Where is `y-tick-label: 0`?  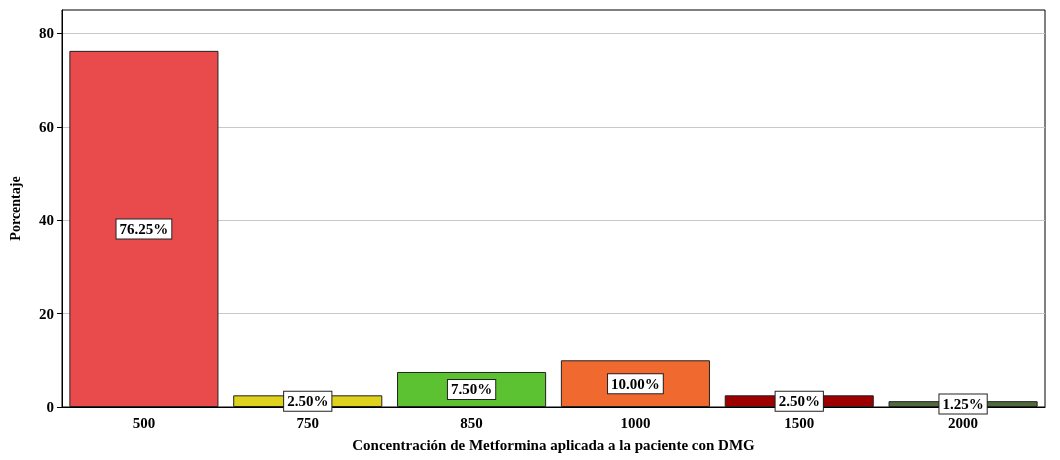
y-tick-label: 0 is located at coordinates (50, 407).